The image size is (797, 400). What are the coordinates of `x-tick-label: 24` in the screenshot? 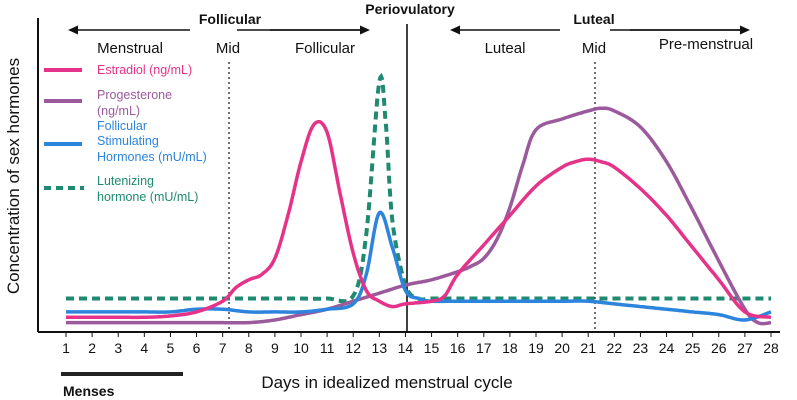 It's located at (667, 348).